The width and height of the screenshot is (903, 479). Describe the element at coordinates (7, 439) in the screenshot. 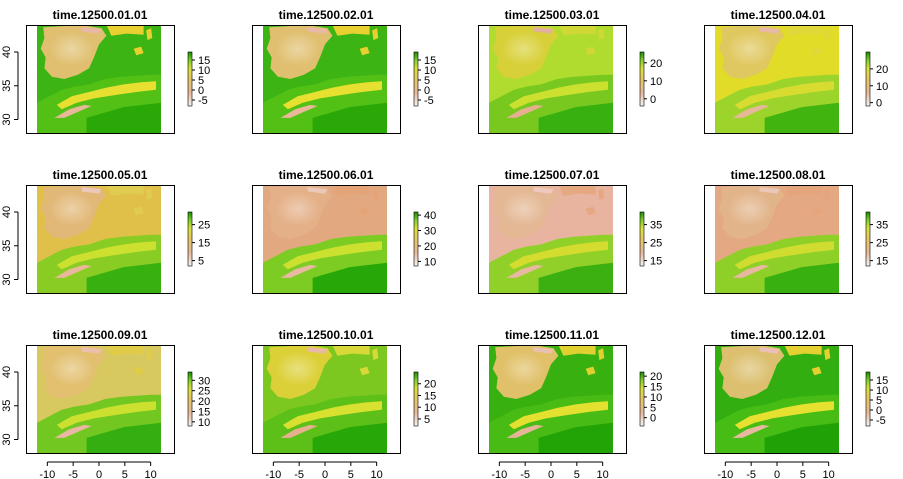

I see `y-tick-label: 30` at that location.